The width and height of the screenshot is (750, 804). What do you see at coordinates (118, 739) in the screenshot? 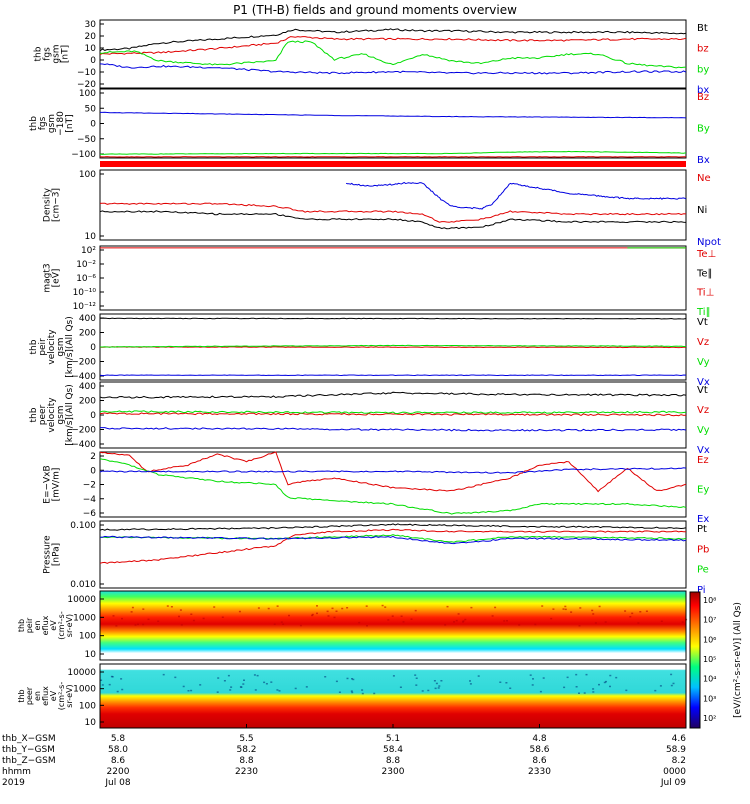
I see `xaxis-tick-label: 5.8` at bounding box center [118, 739].